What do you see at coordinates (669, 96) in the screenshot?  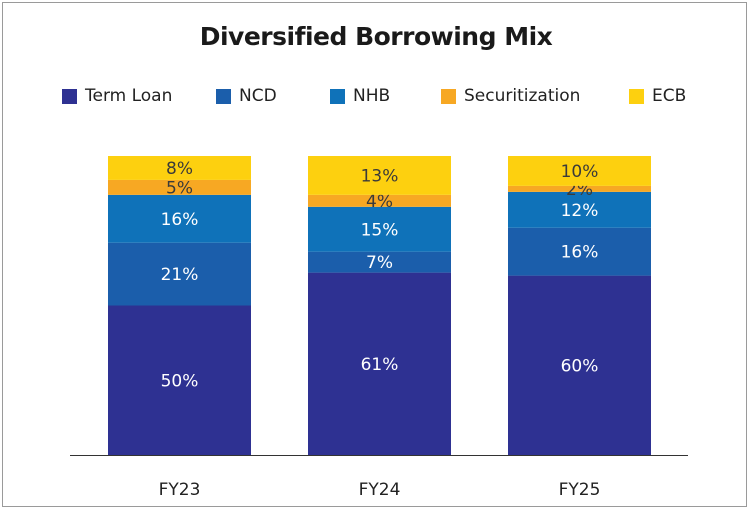 I see `legend-label: ECB` at bounding box center [669, 96].